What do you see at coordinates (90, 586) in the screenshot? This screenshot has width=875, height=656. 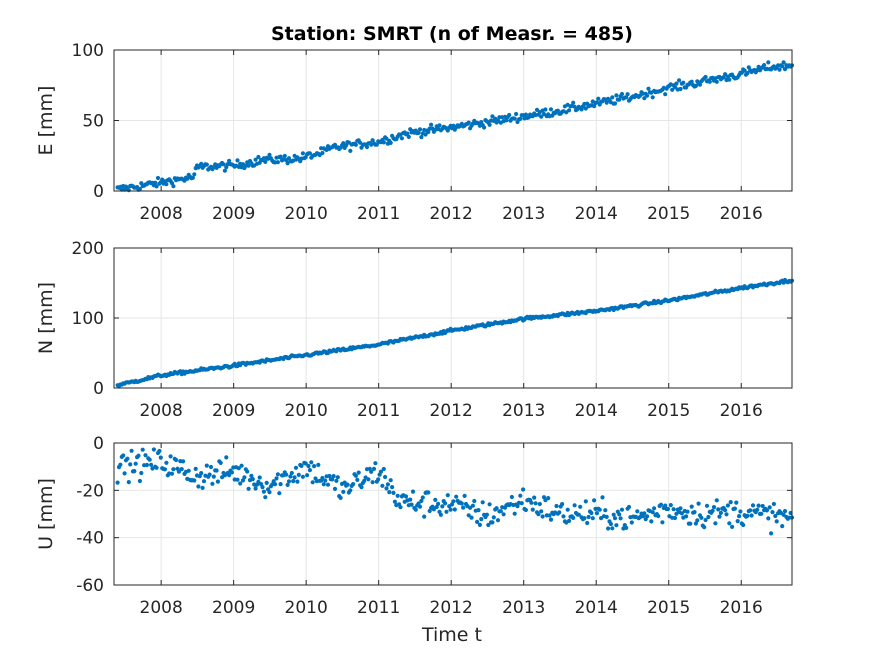 I see `y-tick-label: -60` at bounding box center [90, 586].